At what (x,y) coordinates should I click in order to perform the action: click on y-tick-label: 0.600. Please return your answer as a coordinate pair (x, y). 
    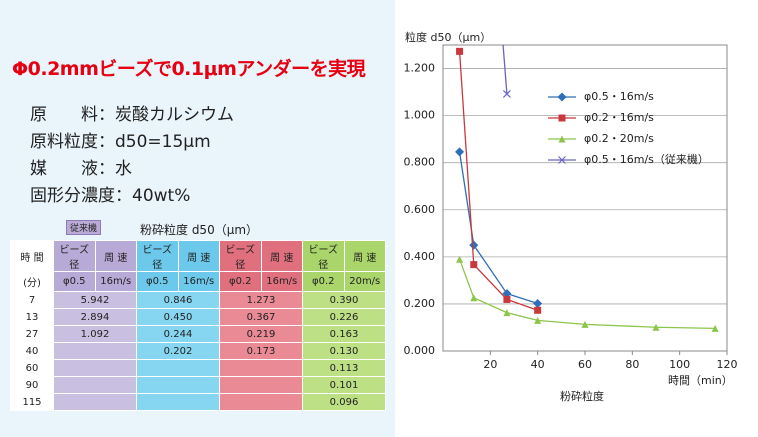
    Looking at the image, I should click on (420, 209).